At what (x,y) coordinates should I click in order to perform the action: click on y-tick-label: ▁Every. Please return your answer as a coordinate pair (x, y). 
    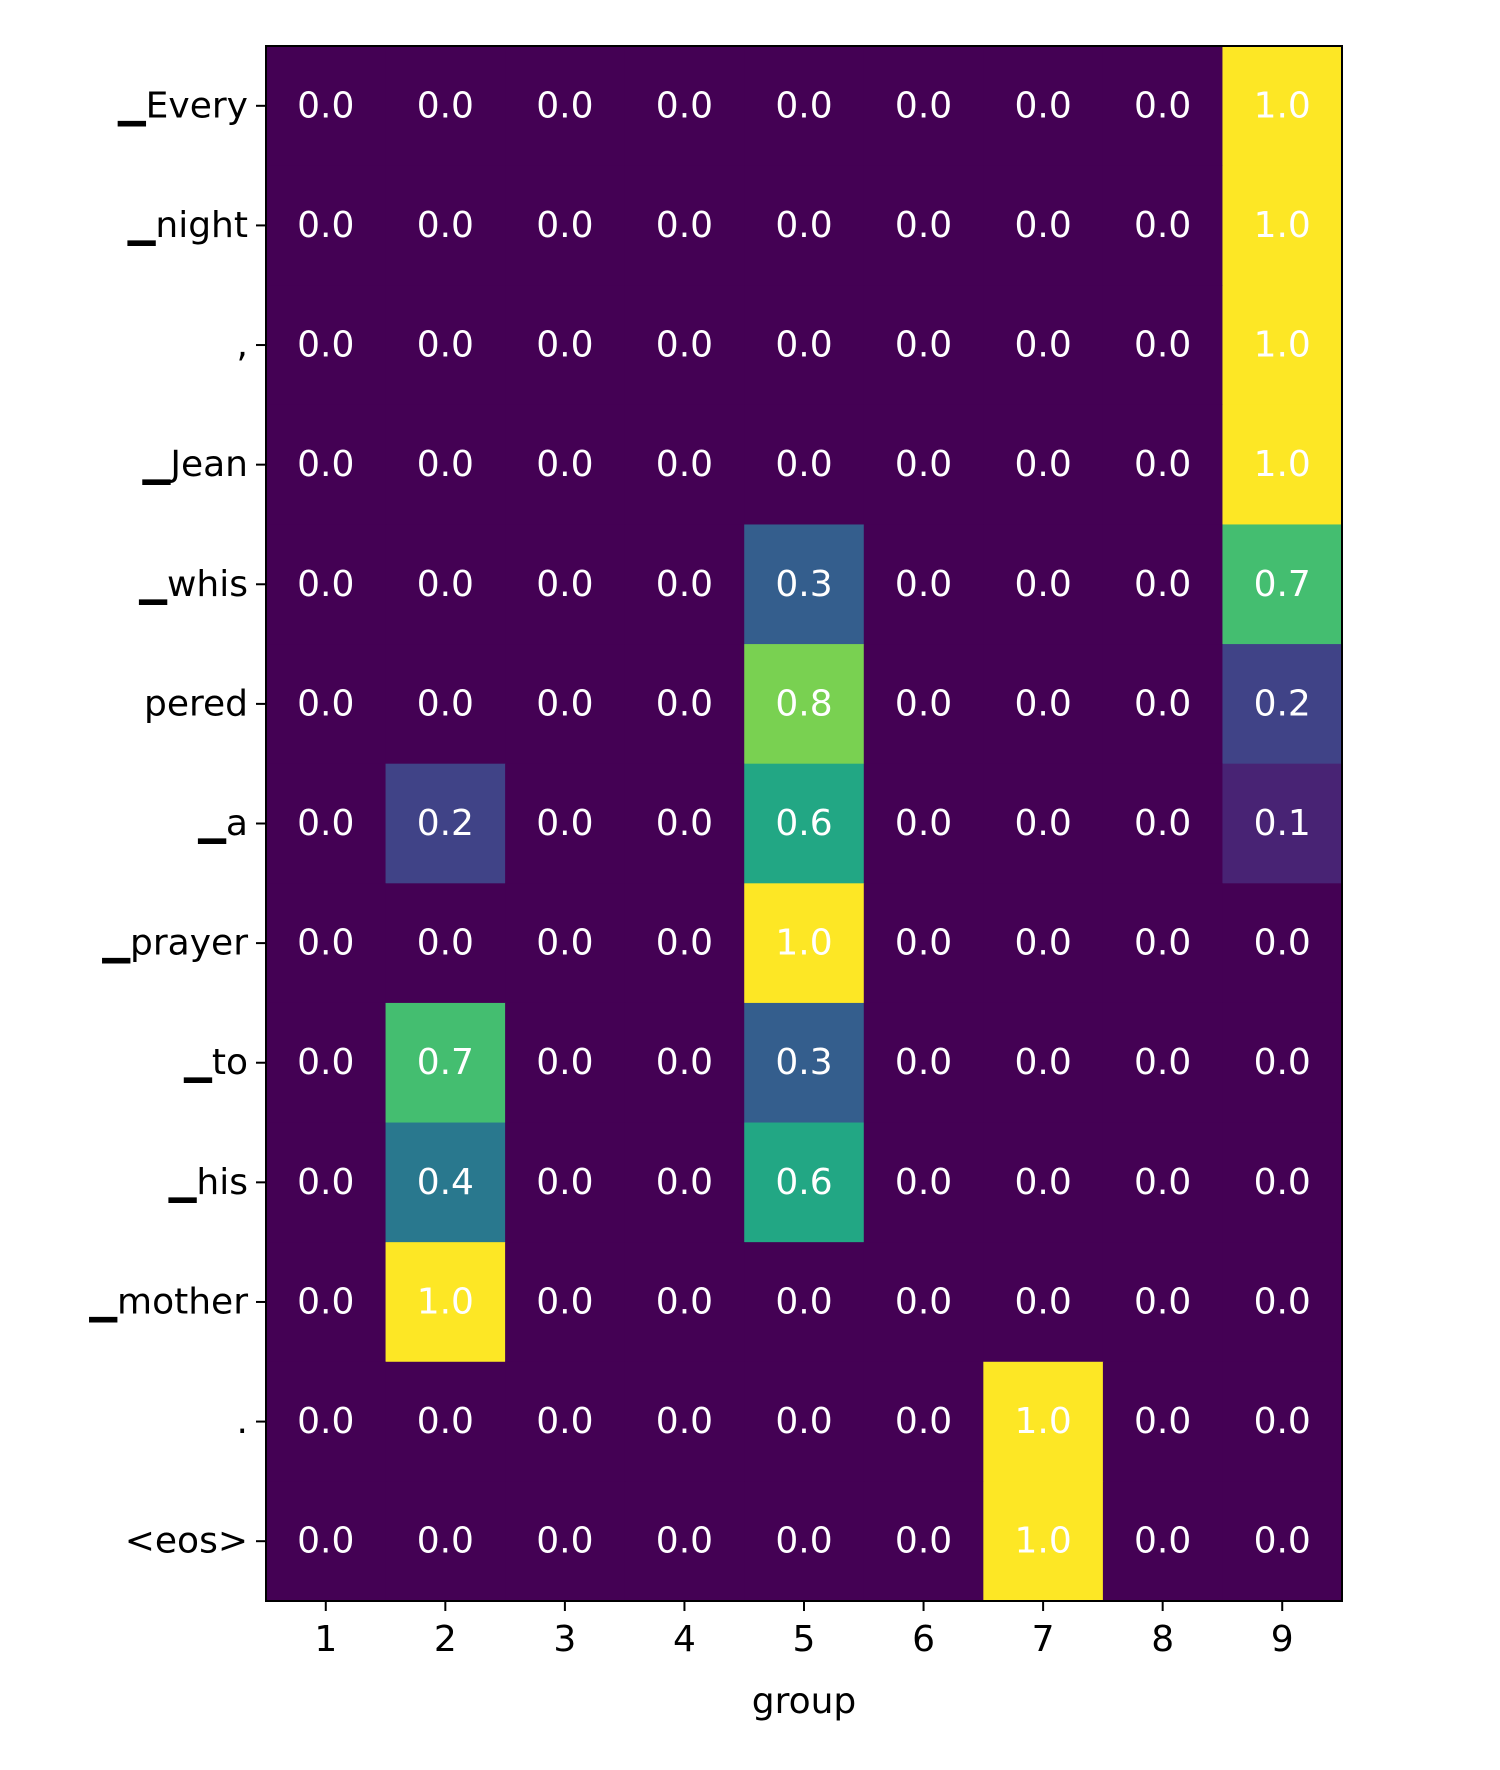
    Looking at the image, I should click on (182, 105).